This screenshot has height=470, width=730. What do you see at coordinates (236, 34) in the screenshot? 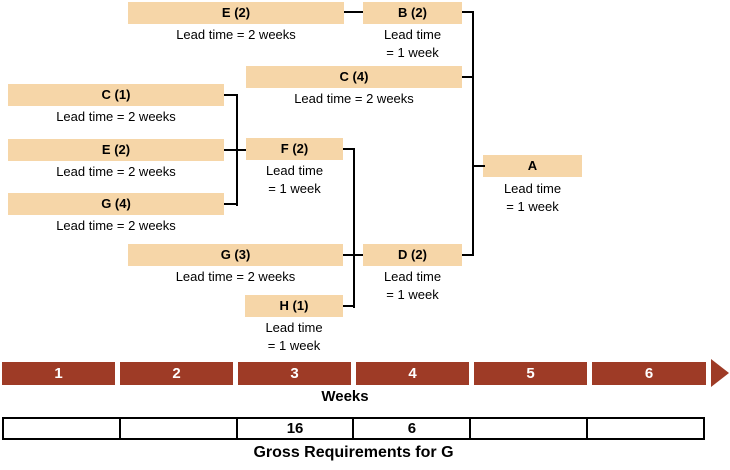
I see `lead-time-e-top: Lead time = 2 weeks` at bounding box center [236, 34].